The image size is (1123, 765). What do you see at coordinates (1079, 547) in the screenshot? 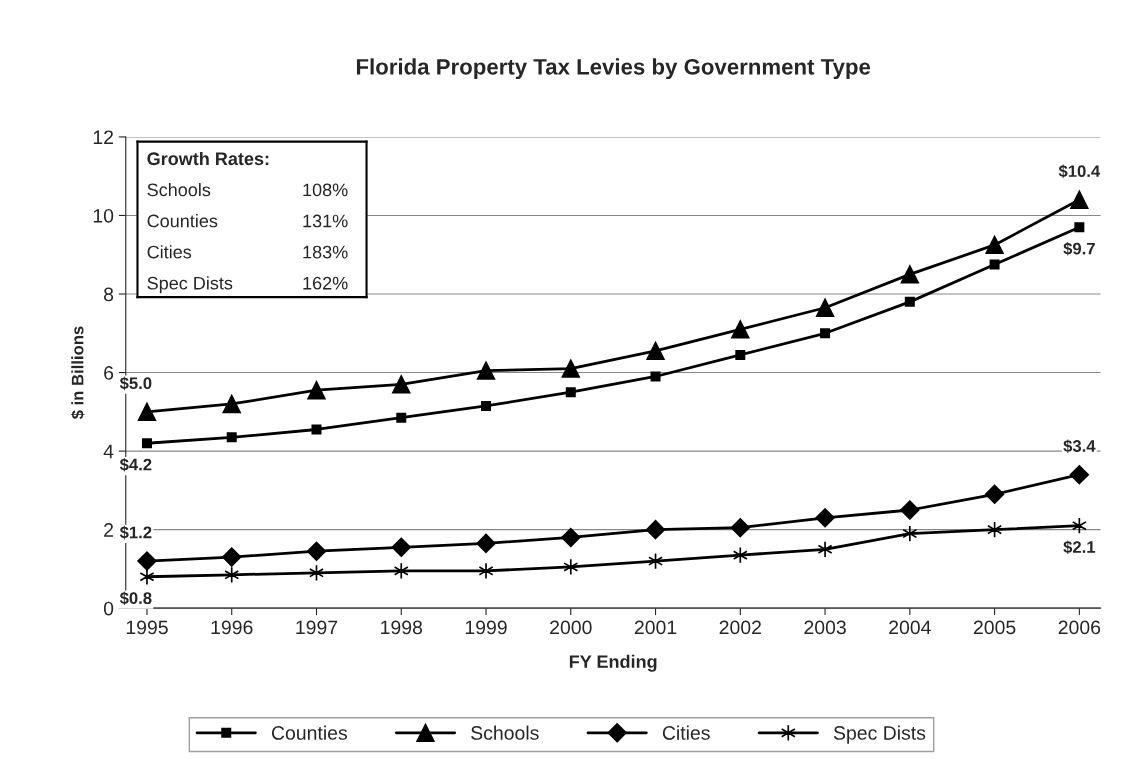
I see `data-label: $2.1` at bounding box center [1079, 547].